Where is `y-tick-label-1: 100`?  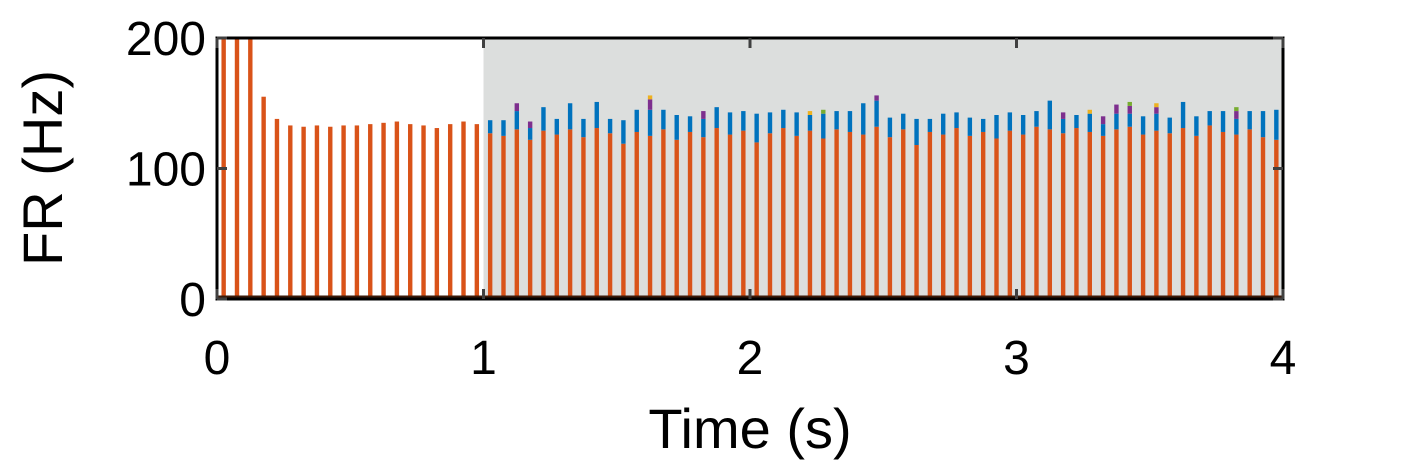 y-tick-label-1: 100 is located at coordinates (166, 170).